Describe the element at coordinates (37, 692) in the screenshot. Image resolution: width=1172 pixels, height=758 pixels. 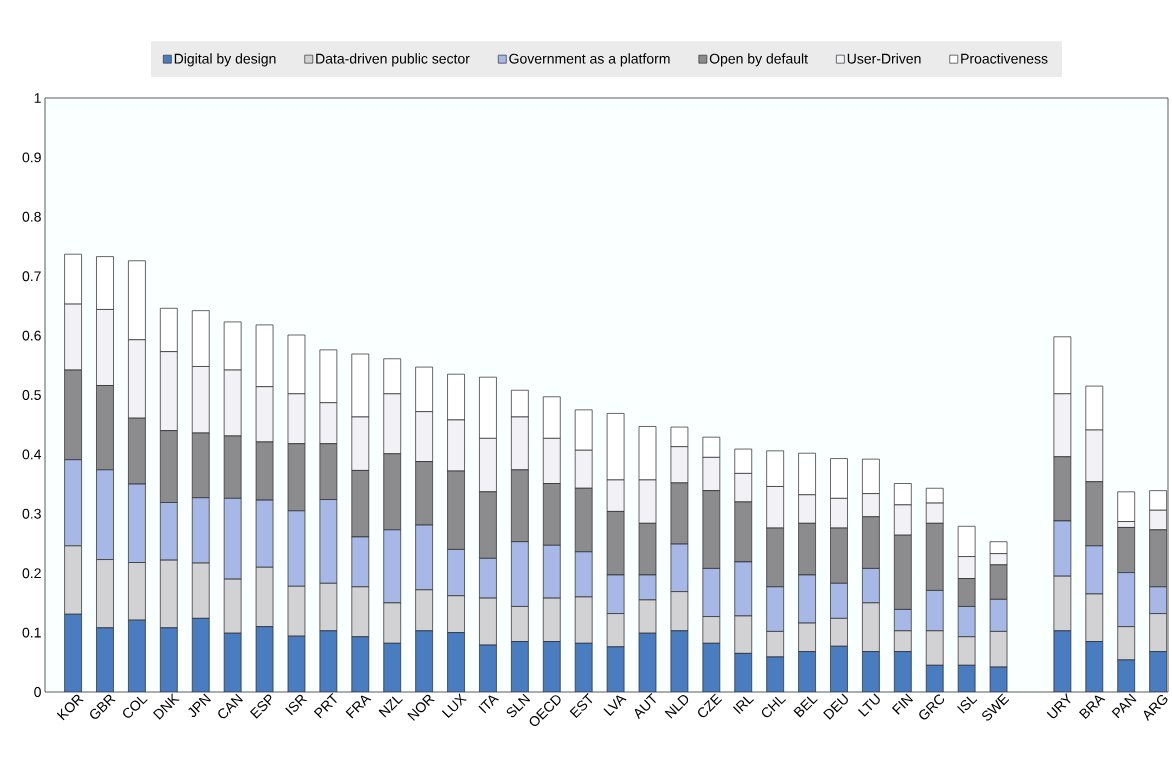
I see `y-tick-label: 0` at that location.